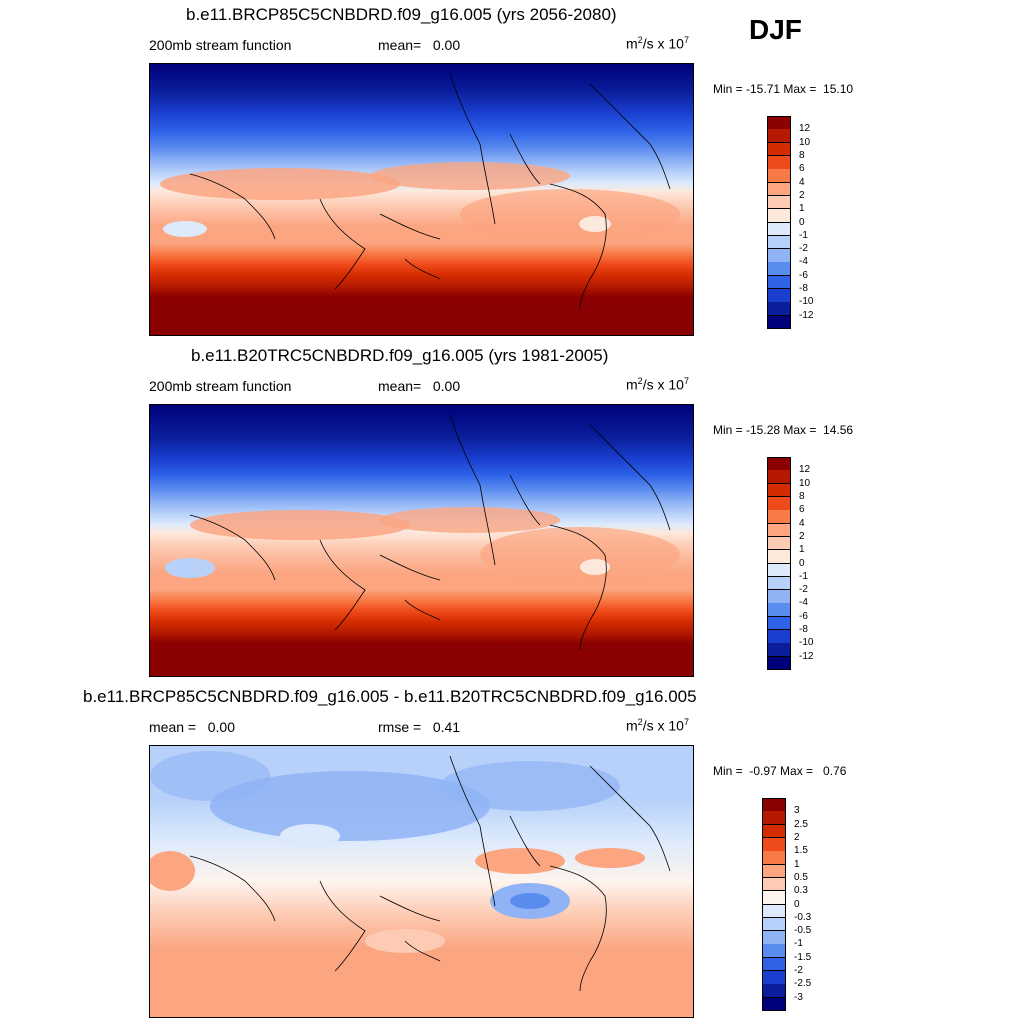 The image size is (1024, 1024). Describe the element at coordinates (419, 727) in the screenshot. I see `panel3-rmse-label: rmse = 0.41` at that location.